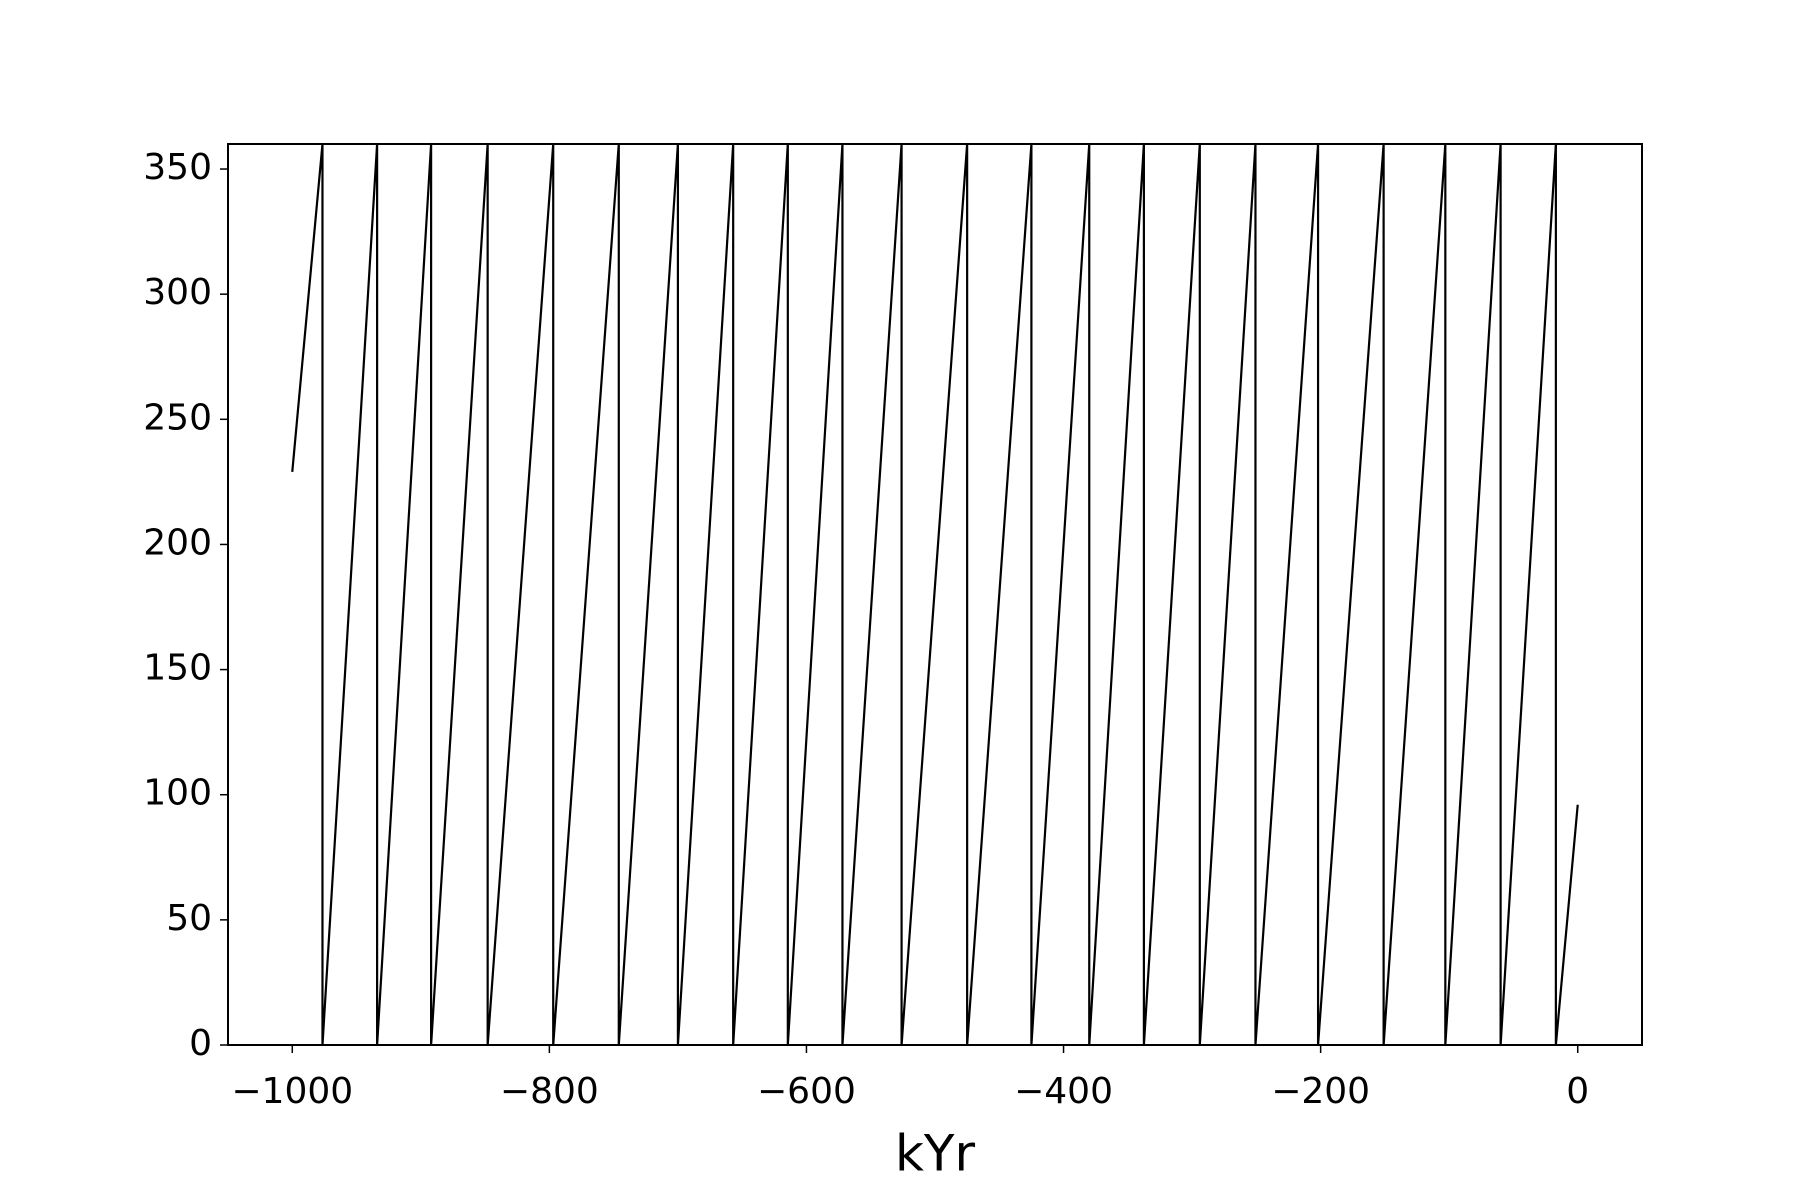  I want to click on x-tick-label: −1000, so click(292, 1091).